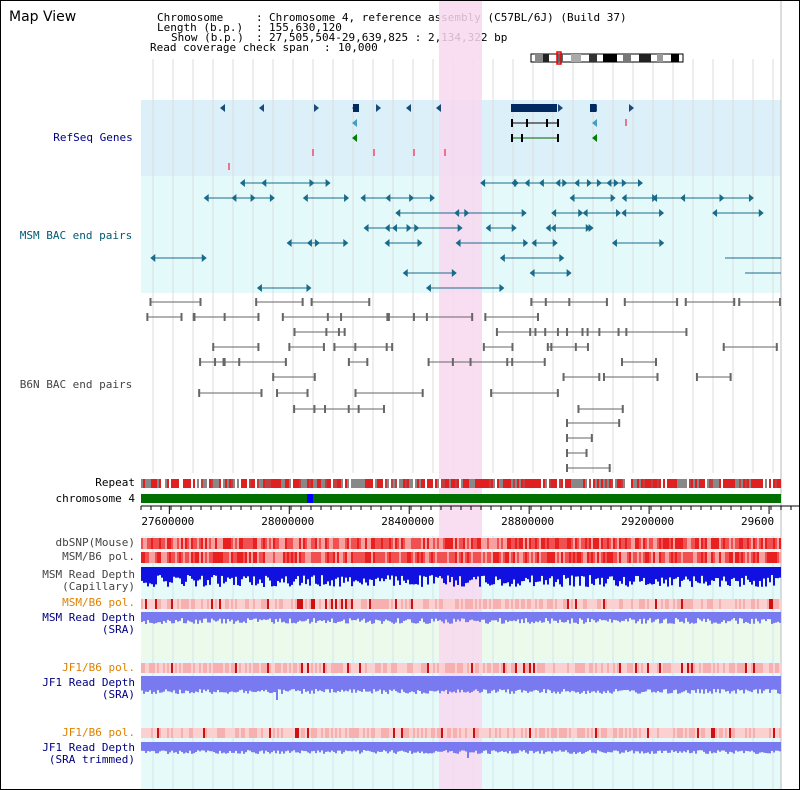 The height and width of the screenshot is (790, 800). Describe the element at coordinates (88, 574) in the screenshot. I see `track-label-msm-depth-capillary: MSM Read Depth` at that location.